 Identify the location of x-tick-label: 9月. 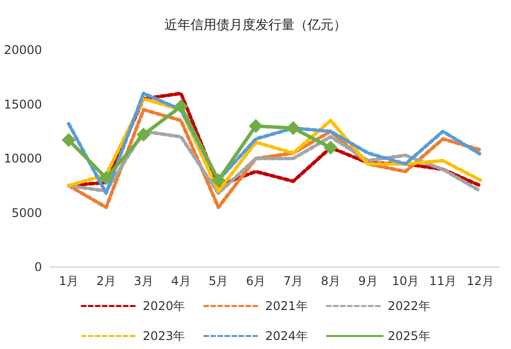
(368, 281).